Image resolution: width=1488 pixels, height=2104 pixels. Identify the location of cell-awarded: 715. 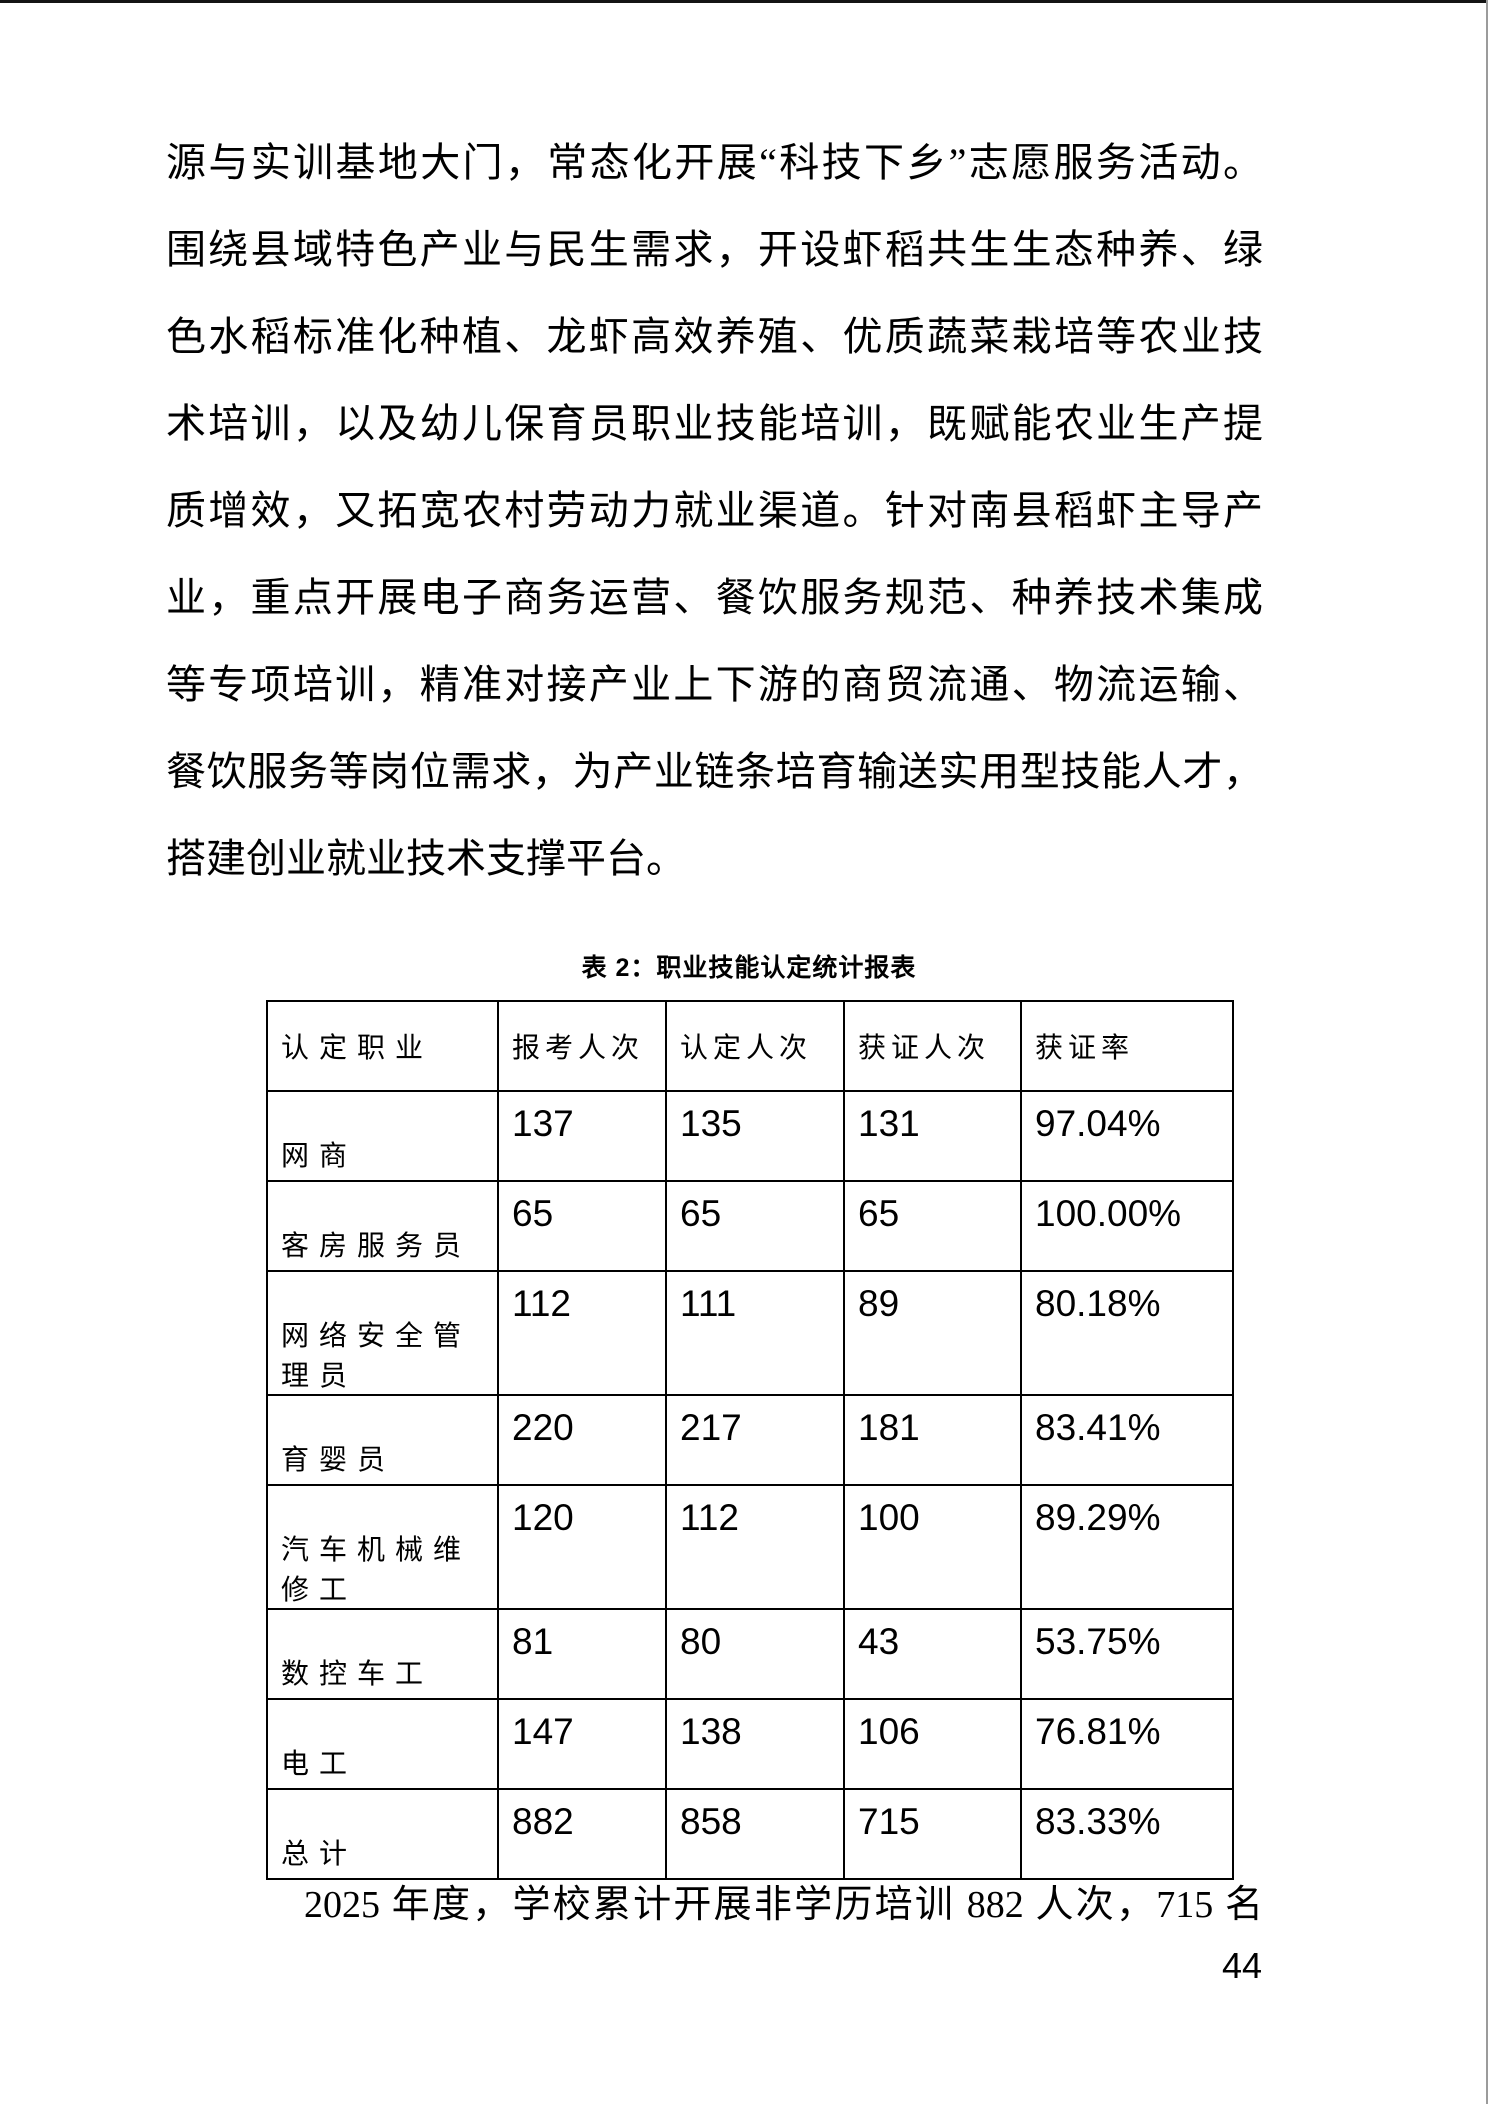
(932, 1834).